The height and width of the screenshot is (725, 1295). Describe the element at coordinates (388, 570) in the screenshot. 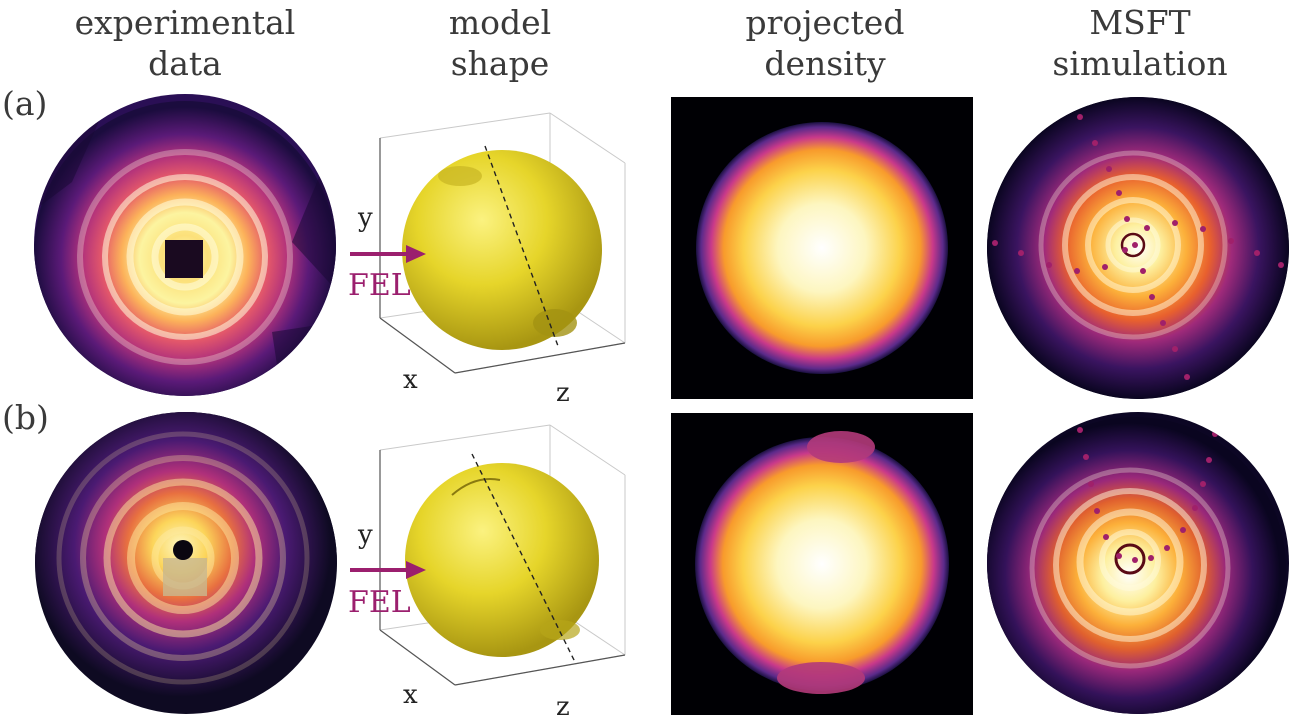

I see `beam-arrow-b` at that location.